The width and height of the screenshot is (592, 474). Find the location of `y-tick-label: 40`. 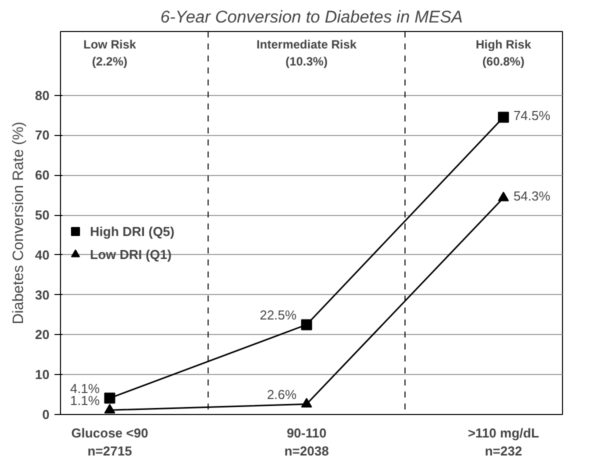

y-tick-label: 40 is located at coordinates (42, 254).